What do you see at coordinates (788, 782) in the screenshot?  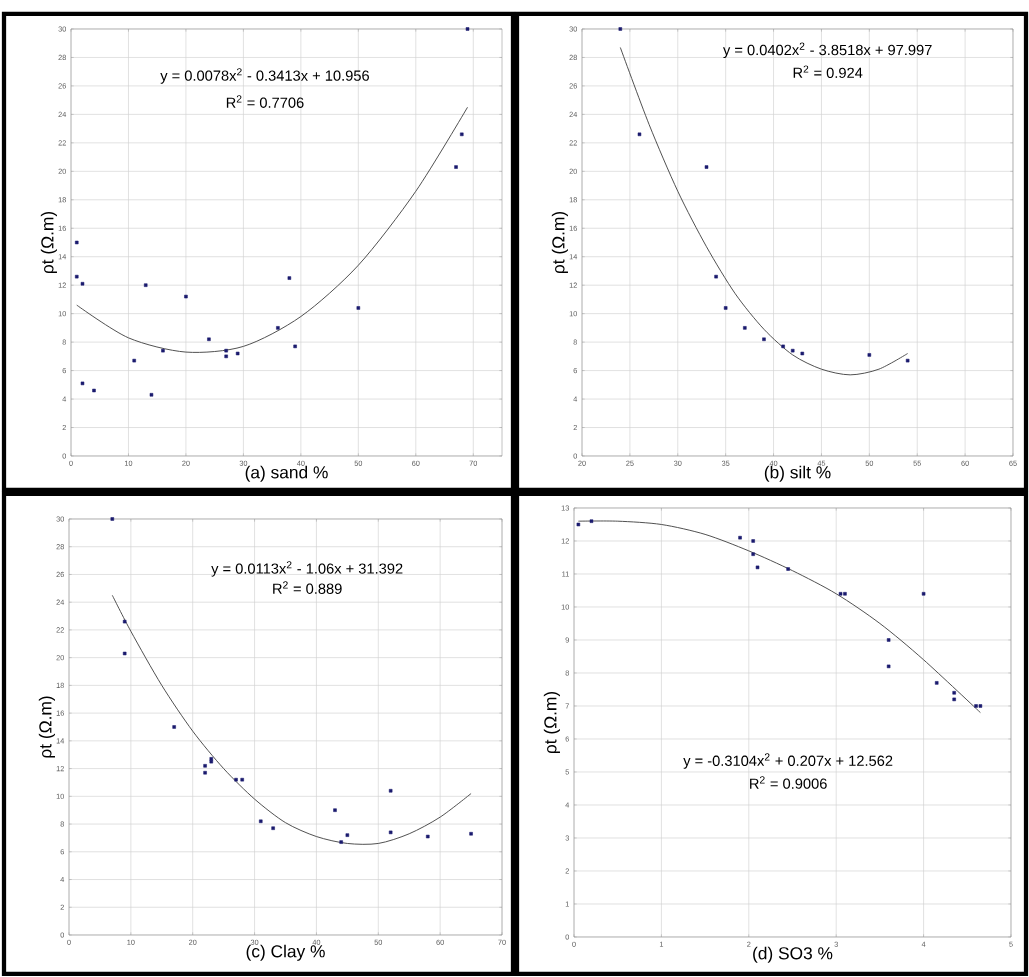 I see `annotation: R$^{2}$ = 0.9006` at bounding box center [788, 782].